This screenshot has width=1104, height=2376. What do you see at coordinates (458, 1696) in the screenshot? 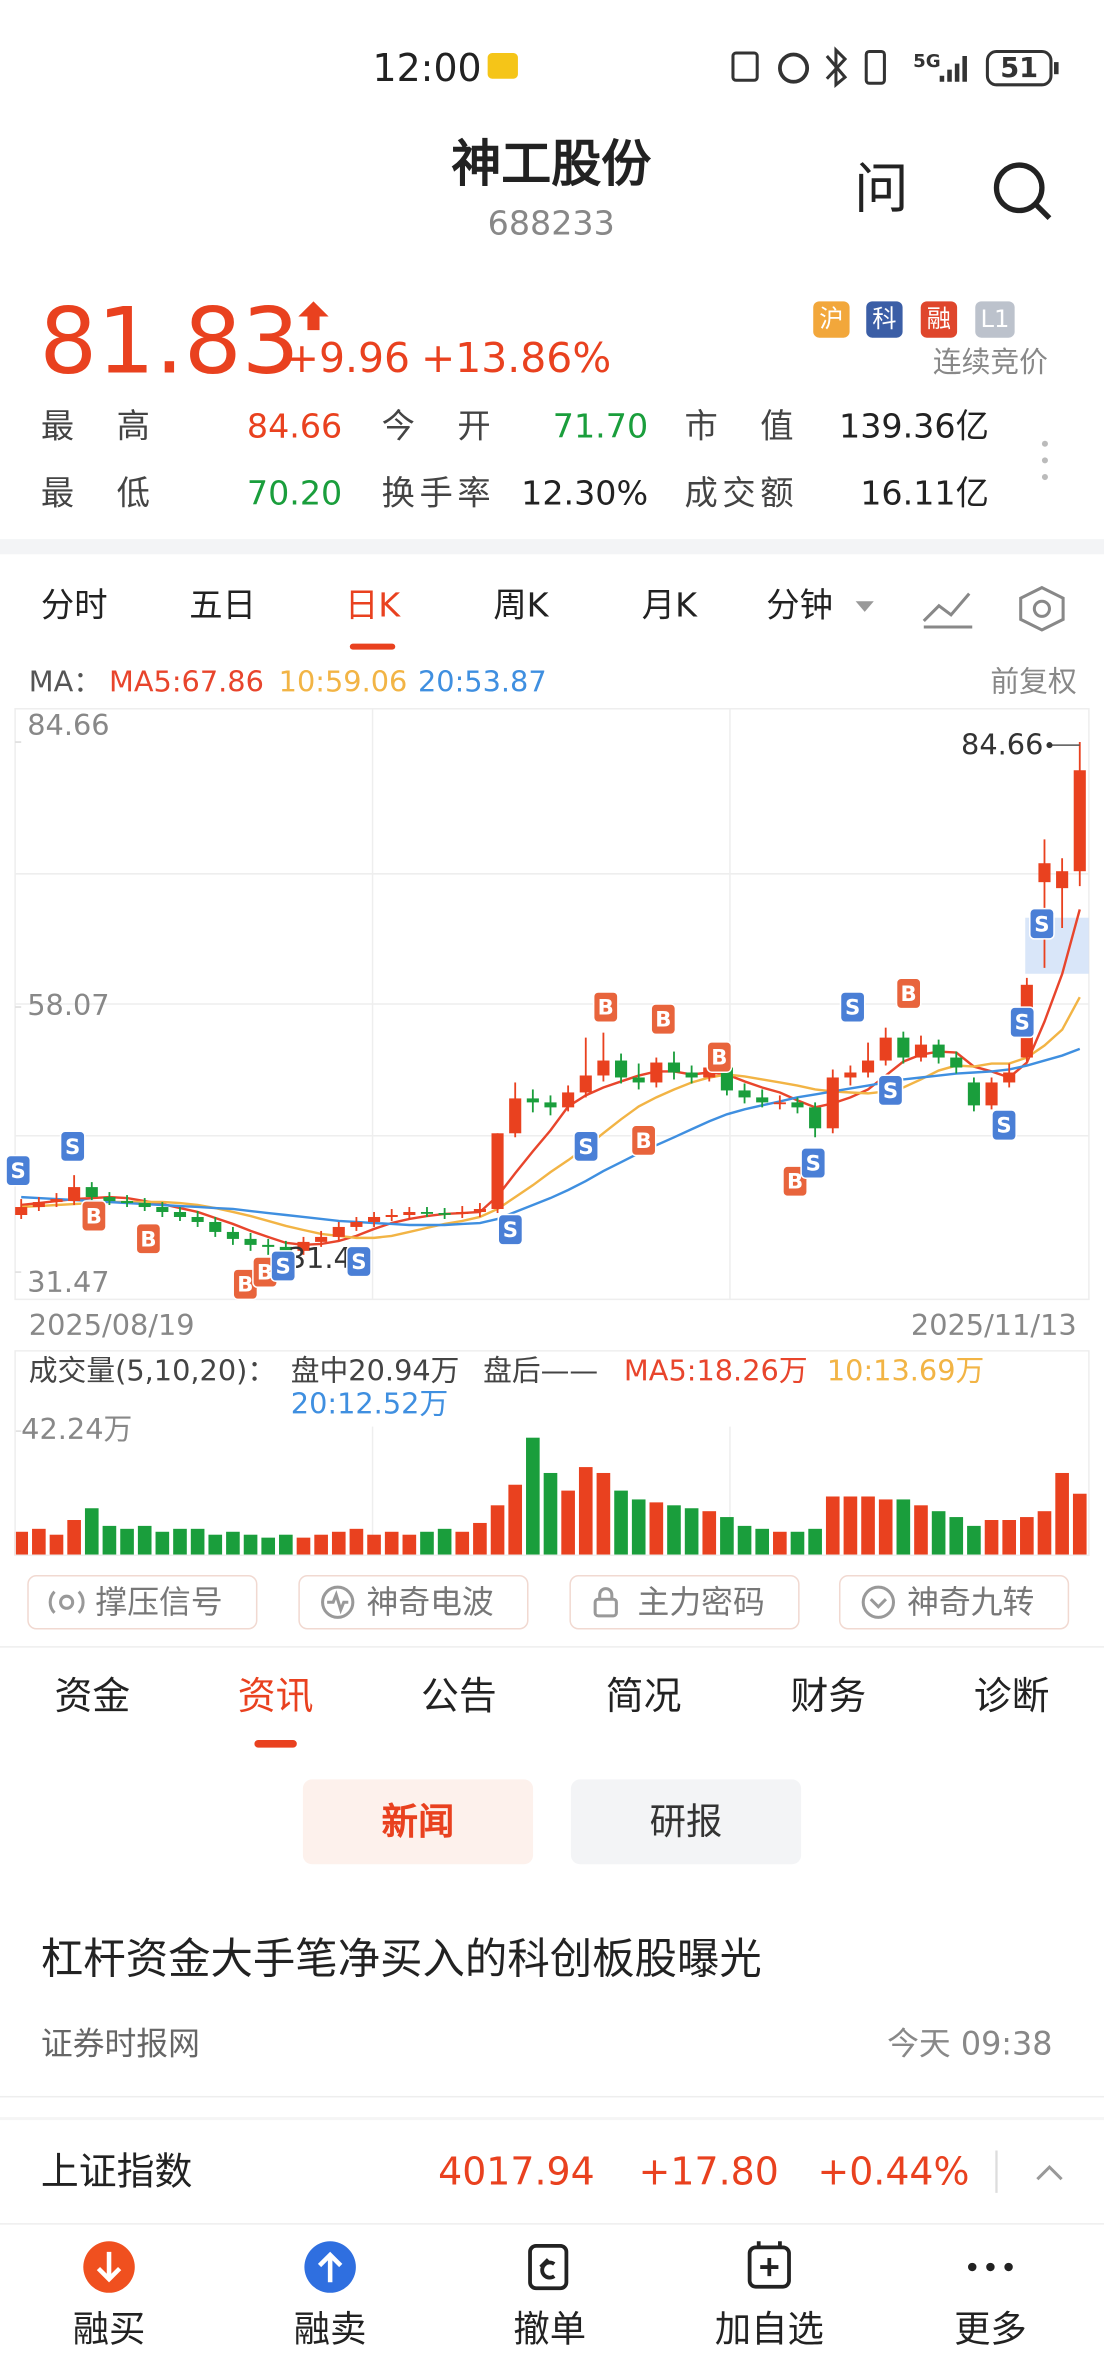
I see `info-tab: 公告` at bounding box center [458, 1696].